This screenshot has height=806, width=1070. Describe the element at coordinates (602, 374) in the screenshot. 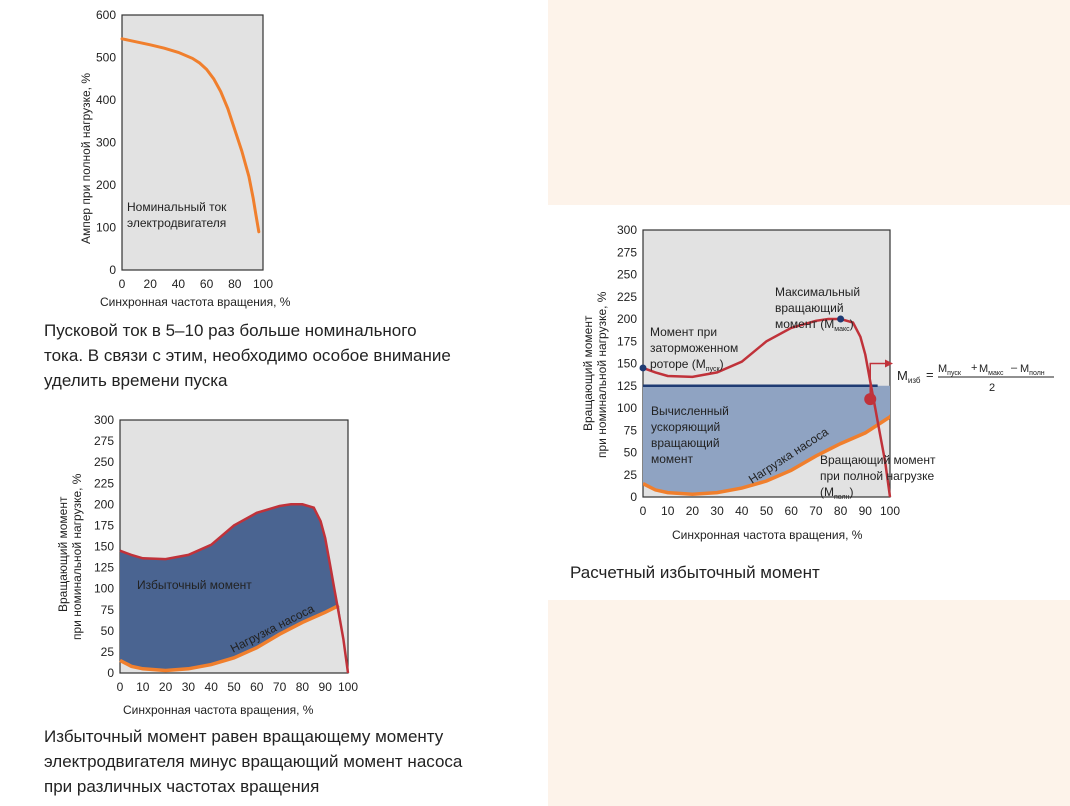

I see `c3-y-axis-label-2: при номинальной нагрузке, %` at that location.